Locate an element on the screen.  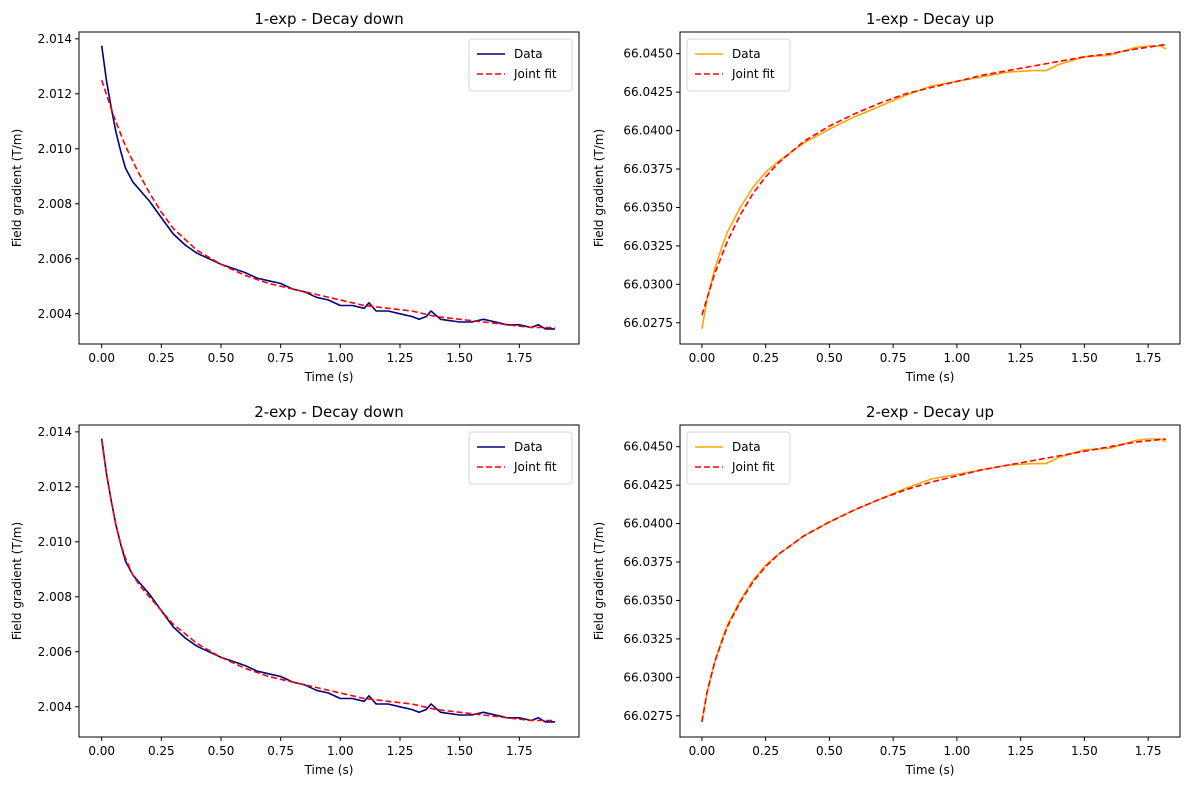
chart-title: 2-exp - Decay down is located at coordinates (329, 412).